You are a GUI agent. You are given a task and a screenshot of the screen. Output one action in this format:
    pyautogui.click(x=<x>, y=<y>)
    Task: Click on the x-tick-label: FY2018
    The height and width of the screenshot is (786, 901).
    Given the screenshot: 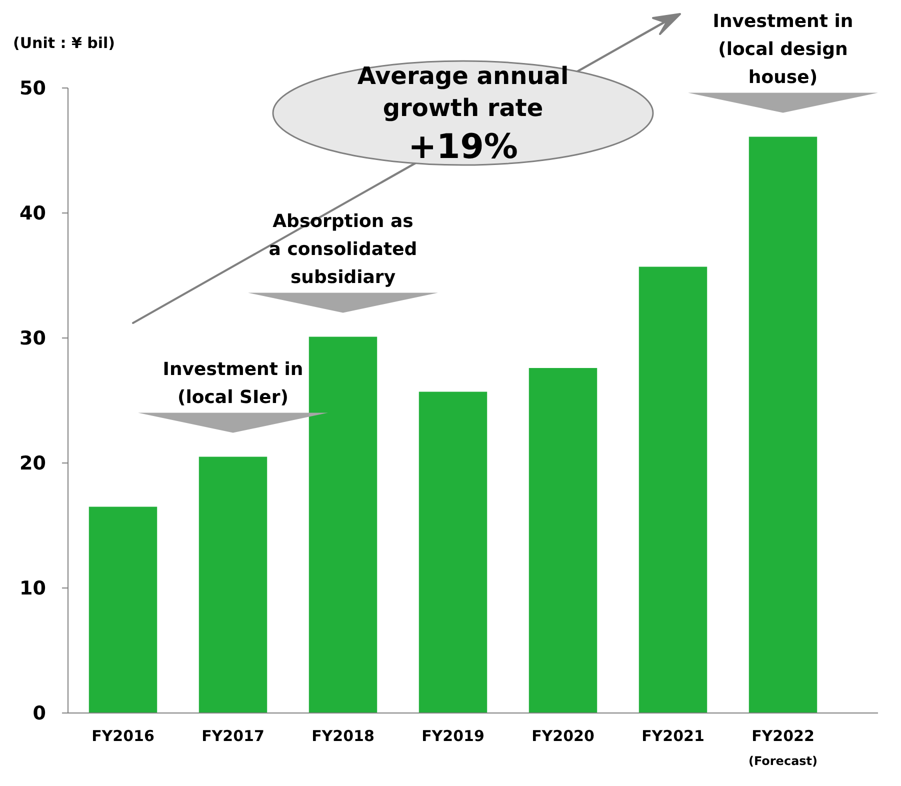 What is the action you would take?
    pyautogui.click(x=343, y=736)
    